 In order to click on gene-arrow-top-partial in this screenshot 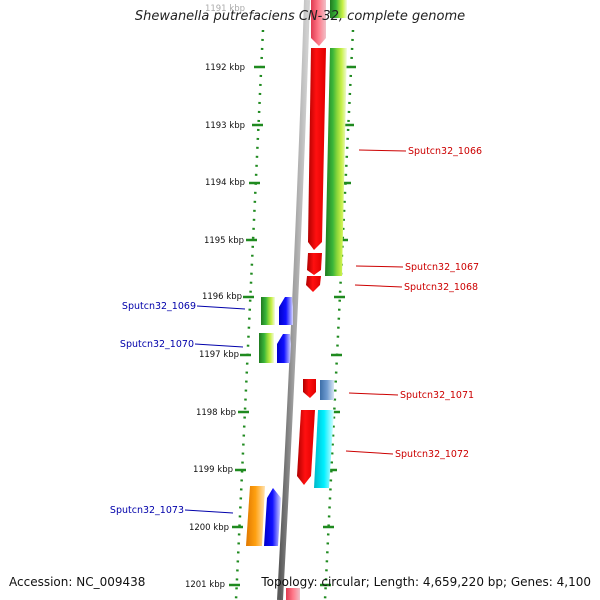, I will do `click(318, 23)`.